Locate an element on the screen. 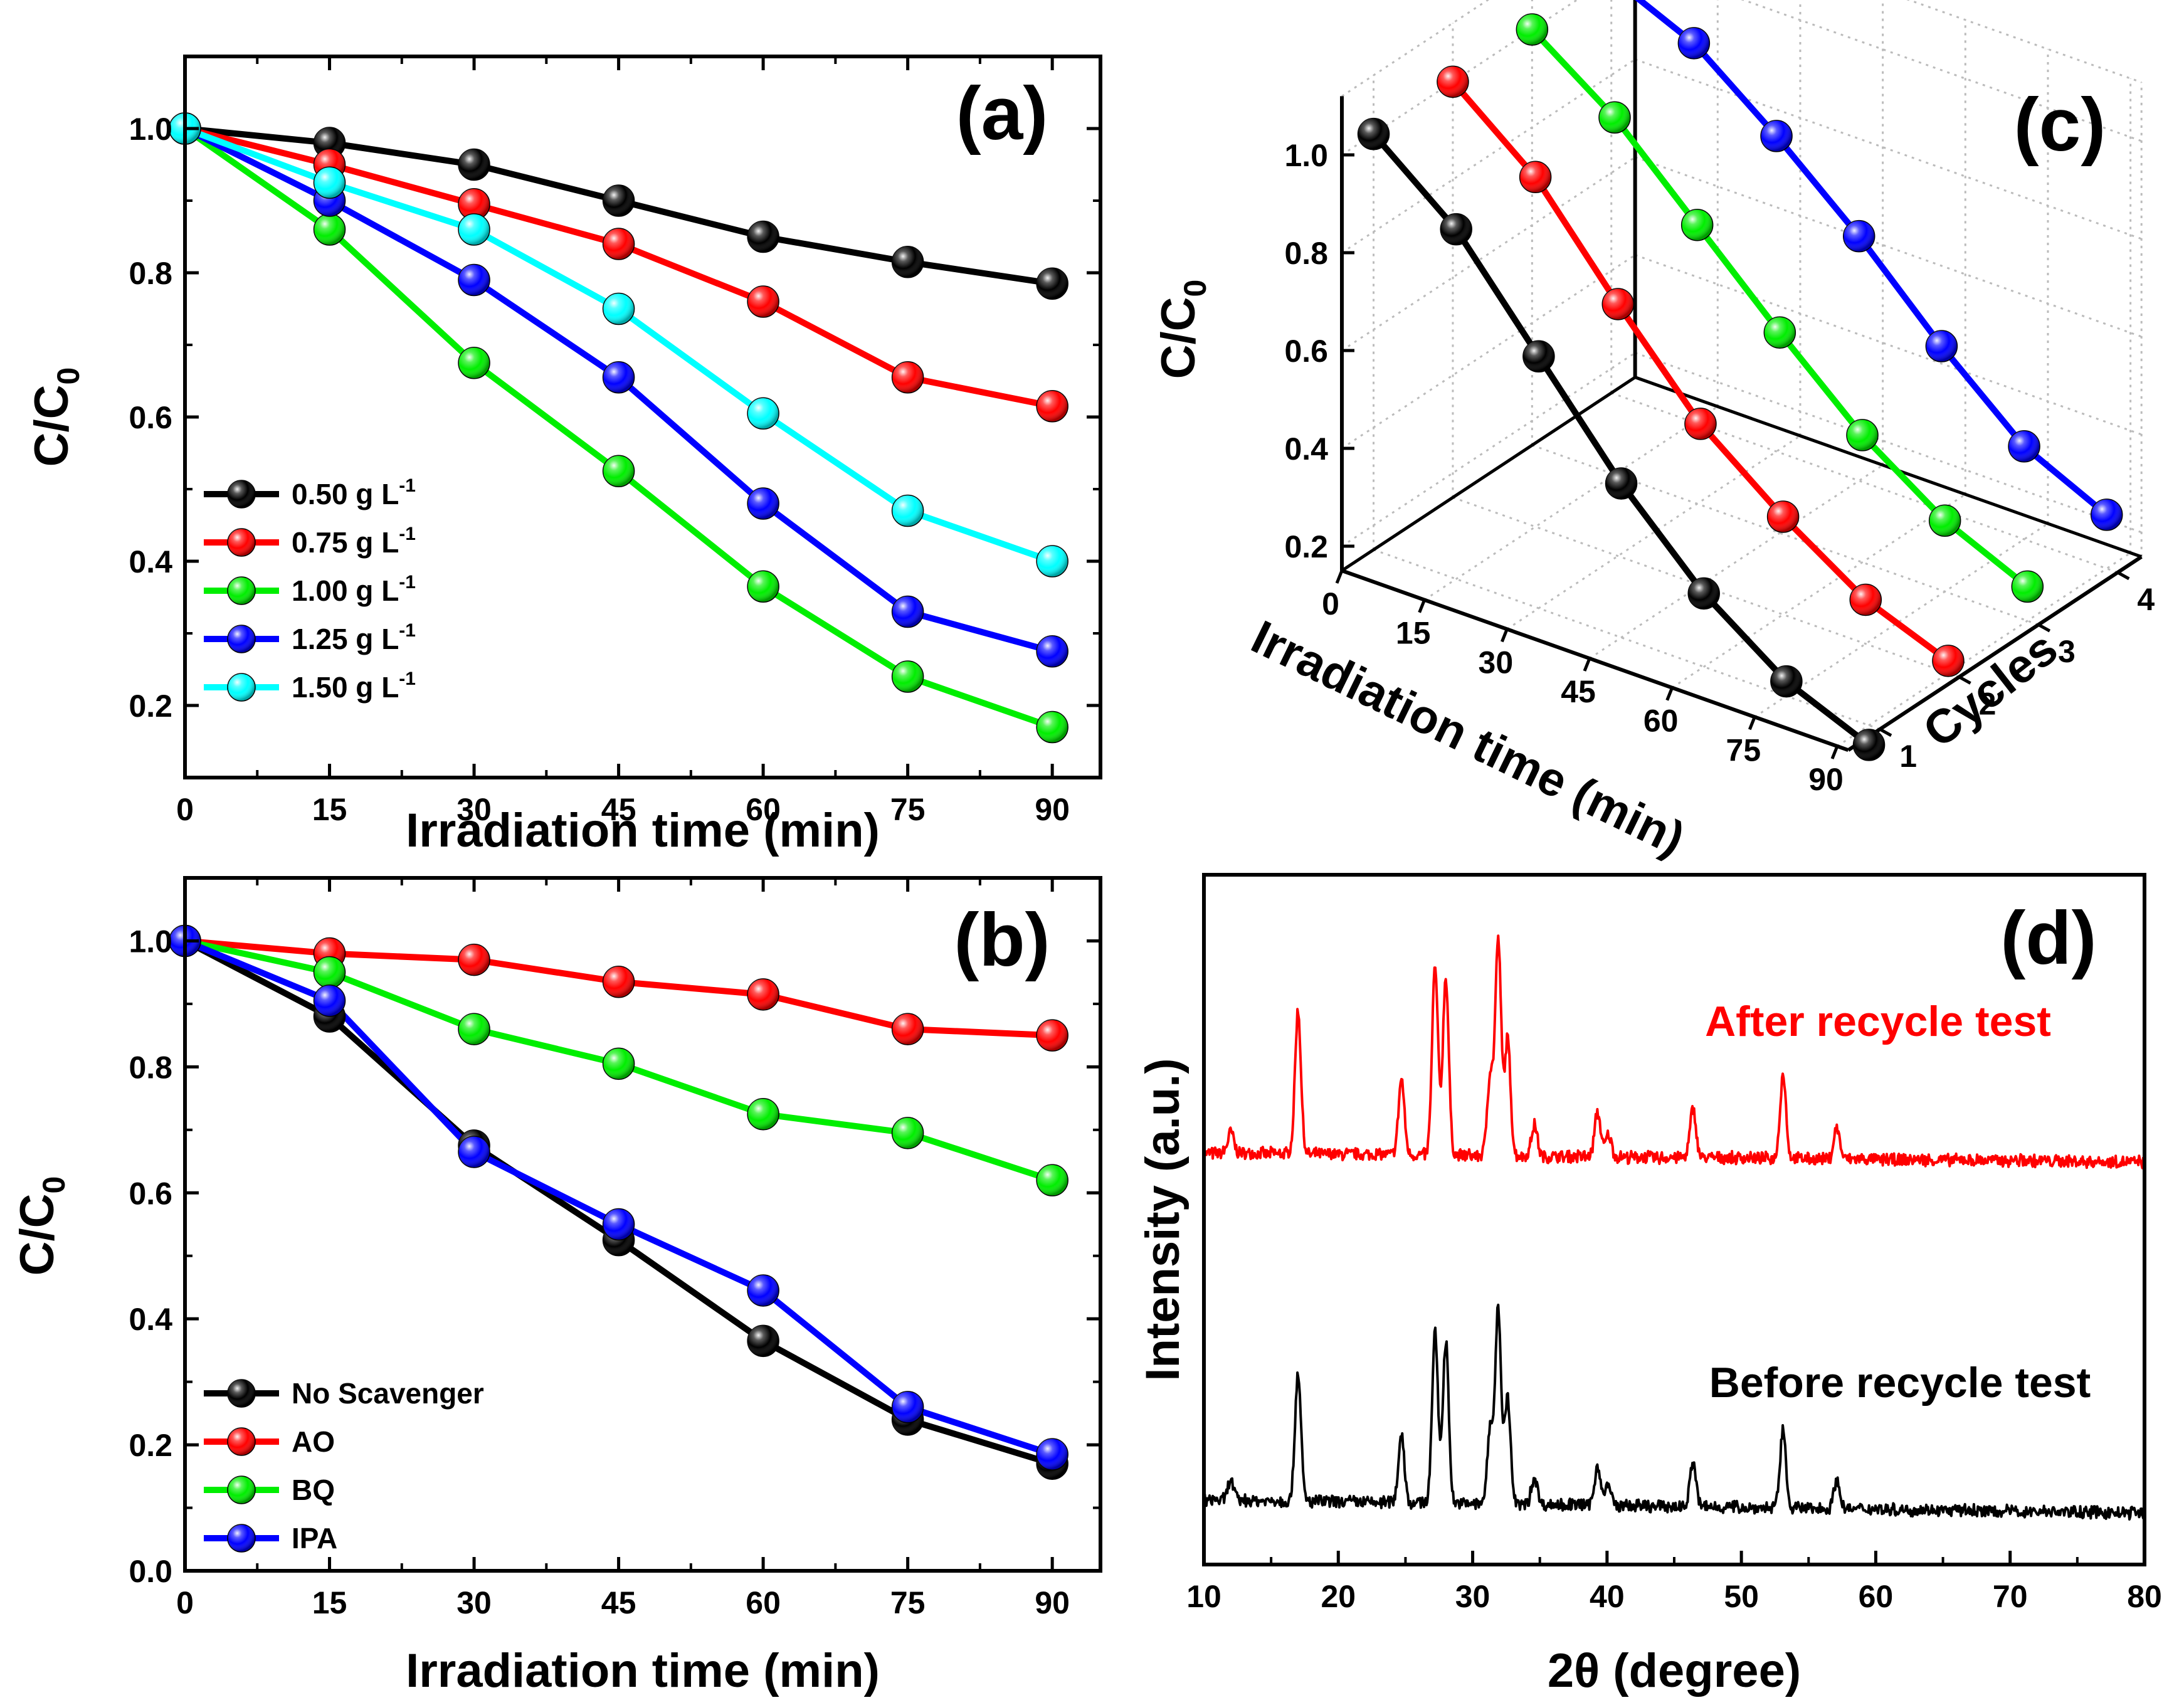  c-z-tick-label: 0.2 is located at coordinates (1306, 546).